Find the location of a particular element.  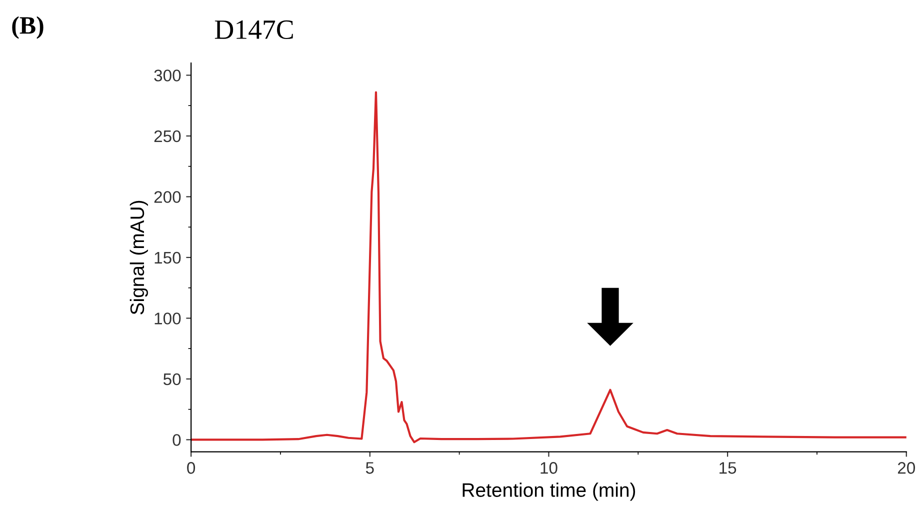

y-tick-label: 250 is located at coordinates (167, 136).